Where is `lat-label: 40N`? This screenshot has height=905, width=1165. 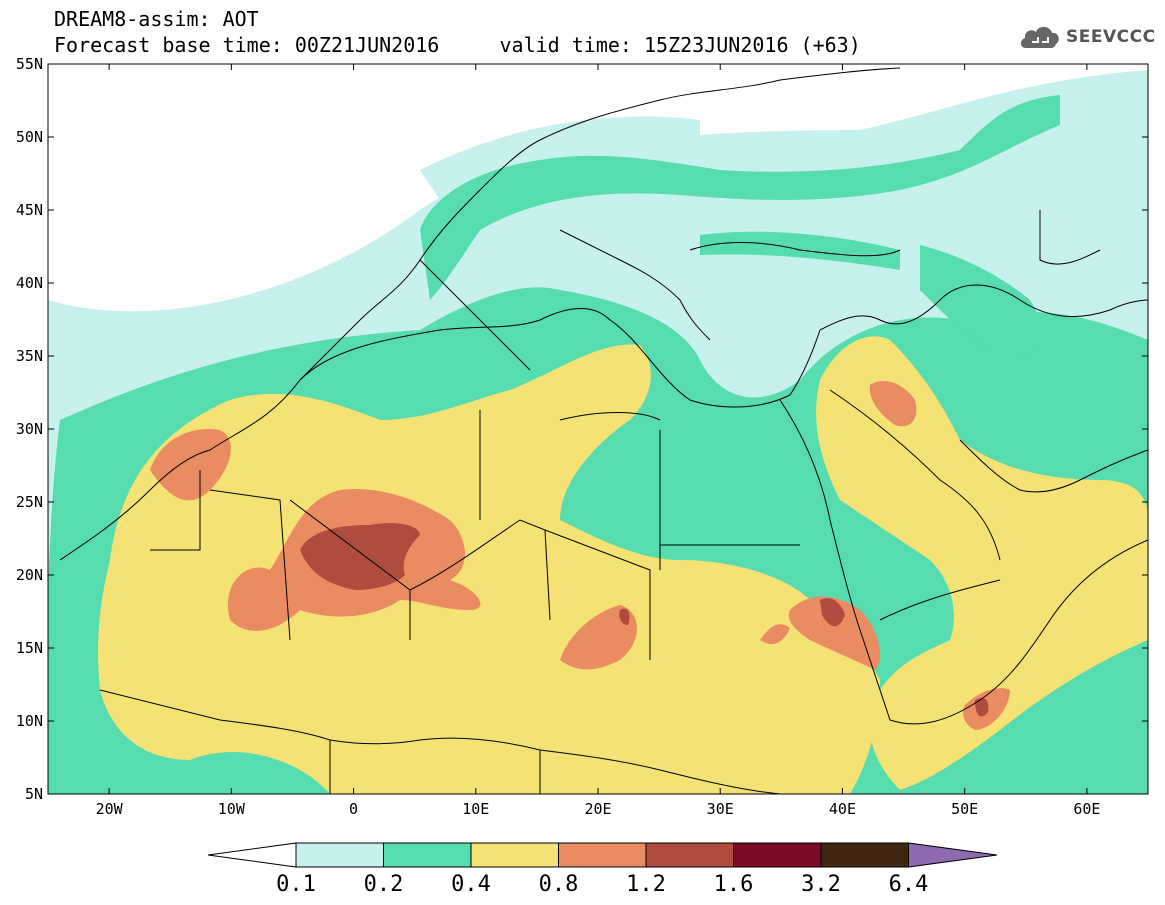 lat-label: 40N is located at coordinates (29, 283).